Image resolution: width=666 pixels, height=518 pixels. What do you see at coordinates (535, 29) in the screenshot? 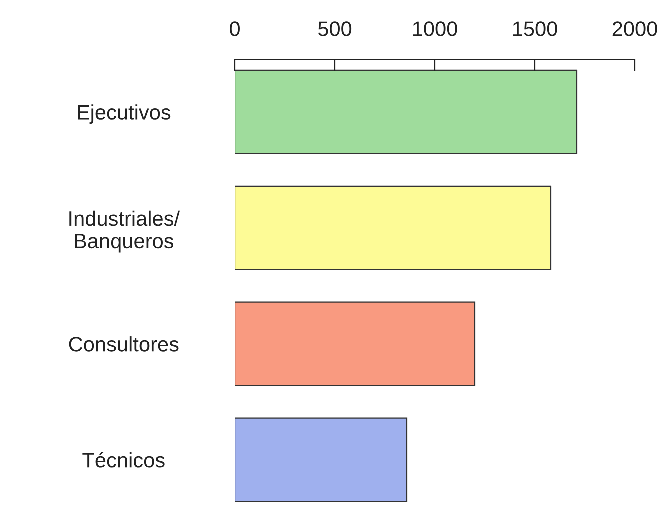
I see `x-tick-label: 1500` at bounding box center [535, 29].